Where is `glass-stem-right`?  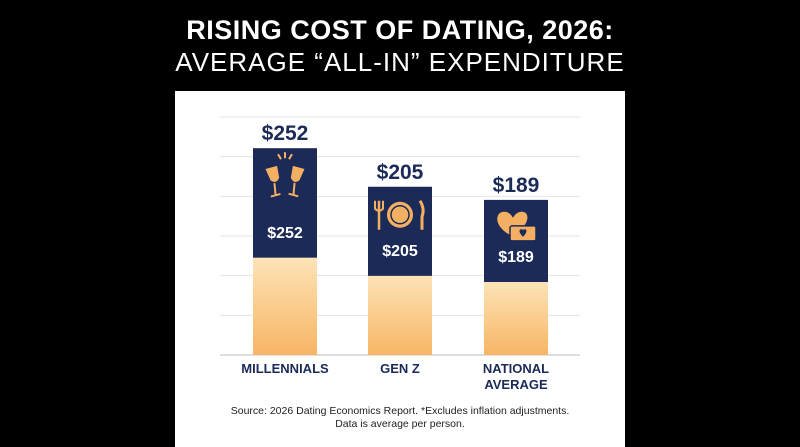
glass-stem-right is located at coordinates (294, 189).